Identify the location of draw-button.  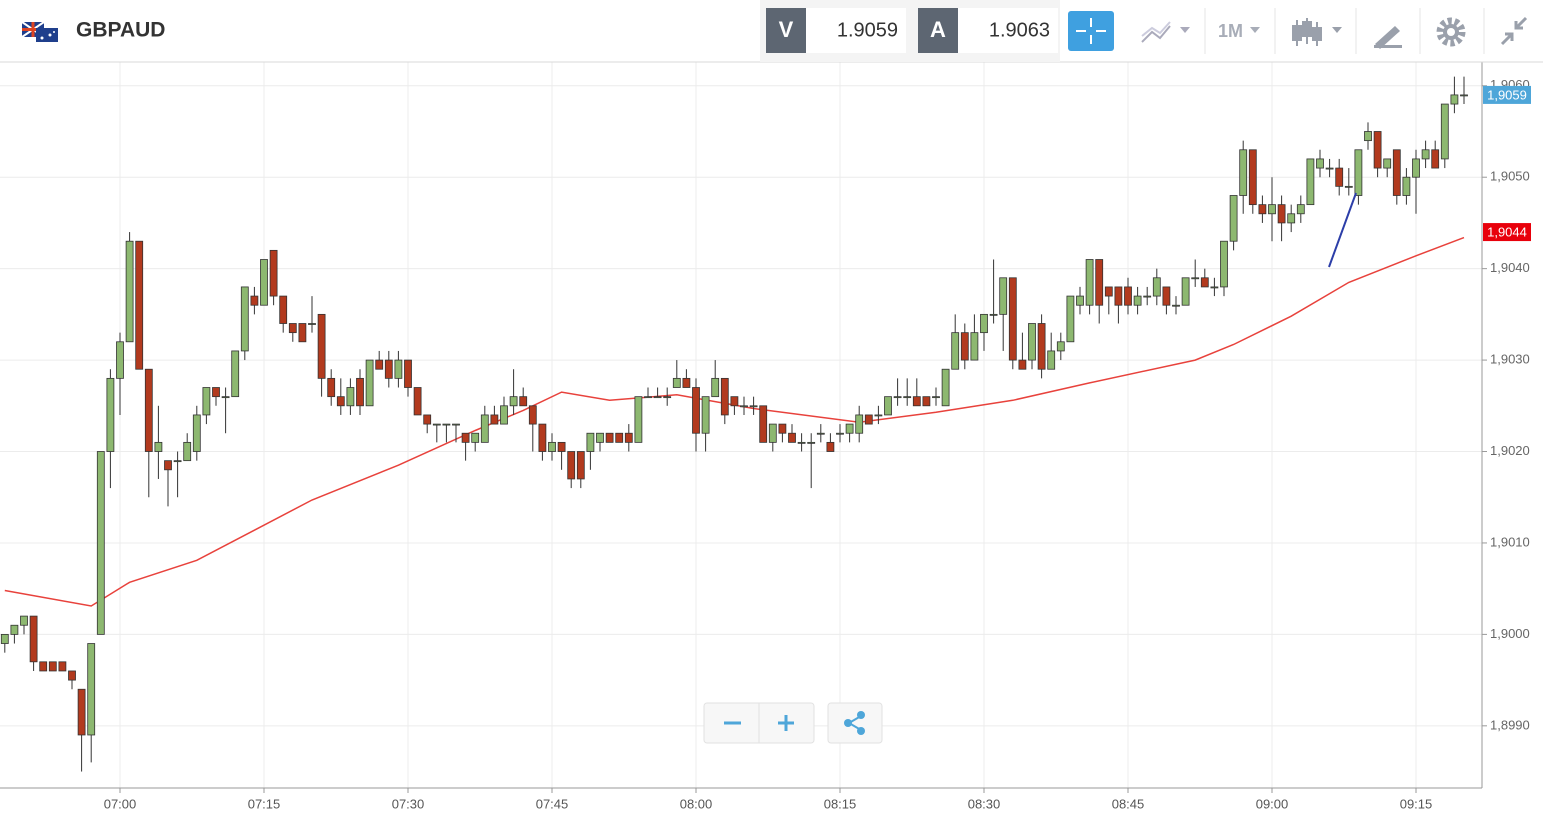
(1388, 37).